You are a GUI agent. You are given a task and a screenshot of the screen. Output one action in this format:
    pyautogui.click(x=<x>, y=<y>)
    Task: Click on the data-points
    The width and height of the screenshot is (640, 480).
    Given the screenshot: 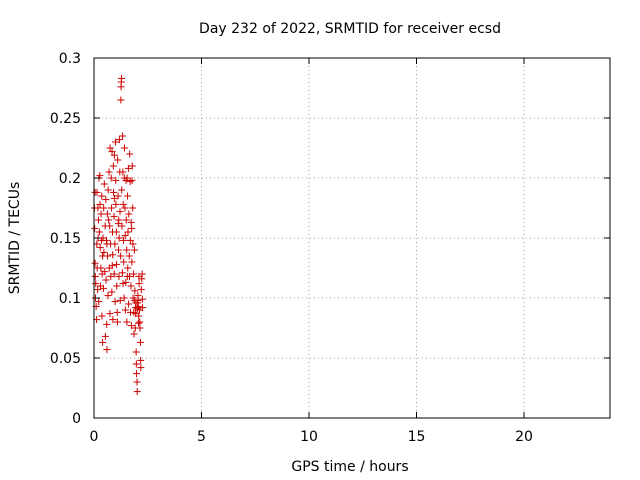 What is the action you would take?
    pyautogui.click(x=118, y=235)
    